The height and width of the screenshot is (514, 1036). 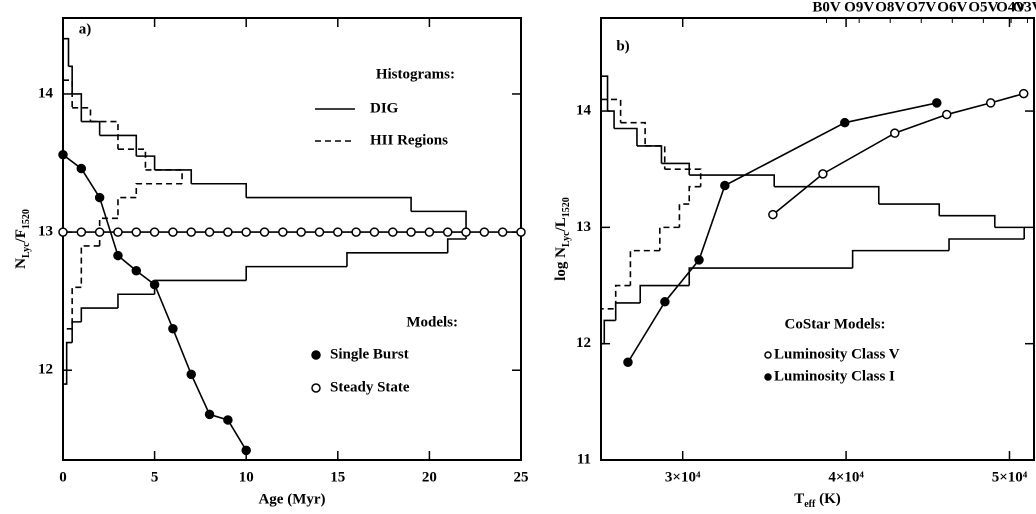 What do you see at coordinates (45, 232) in the screenshot?
I see `y-tick-label: 13` at bounding box center [45, 232].